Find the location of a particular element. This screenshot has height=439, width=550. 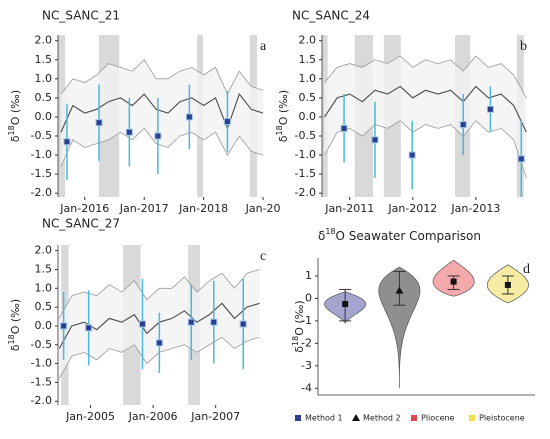

y-tick-label: 0 is located at coordinates (308, 297).